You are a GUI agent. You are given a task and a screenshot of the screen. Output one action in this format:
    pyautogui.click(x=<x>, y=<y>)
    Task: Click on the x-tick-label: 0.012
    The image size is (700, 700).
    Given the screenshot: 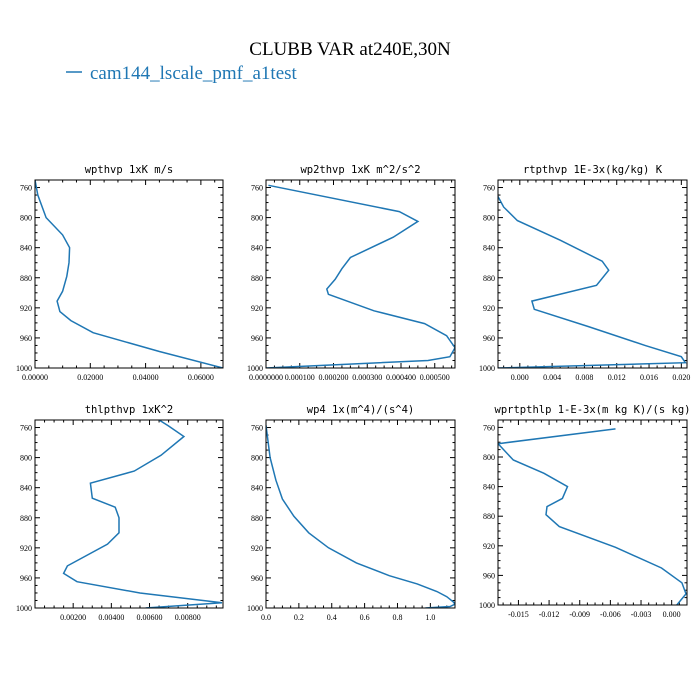 What is the action you would take?
    pyautogui.click(x=617, y=377)
    